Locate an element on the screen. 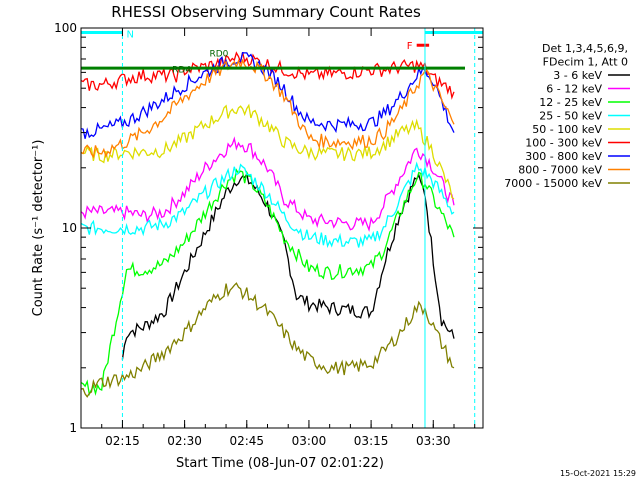 The width and height of the screenshot is (640, 480). chart-title: RHESSI Observing Summary Count Rates is located at coordinates (266, 12).